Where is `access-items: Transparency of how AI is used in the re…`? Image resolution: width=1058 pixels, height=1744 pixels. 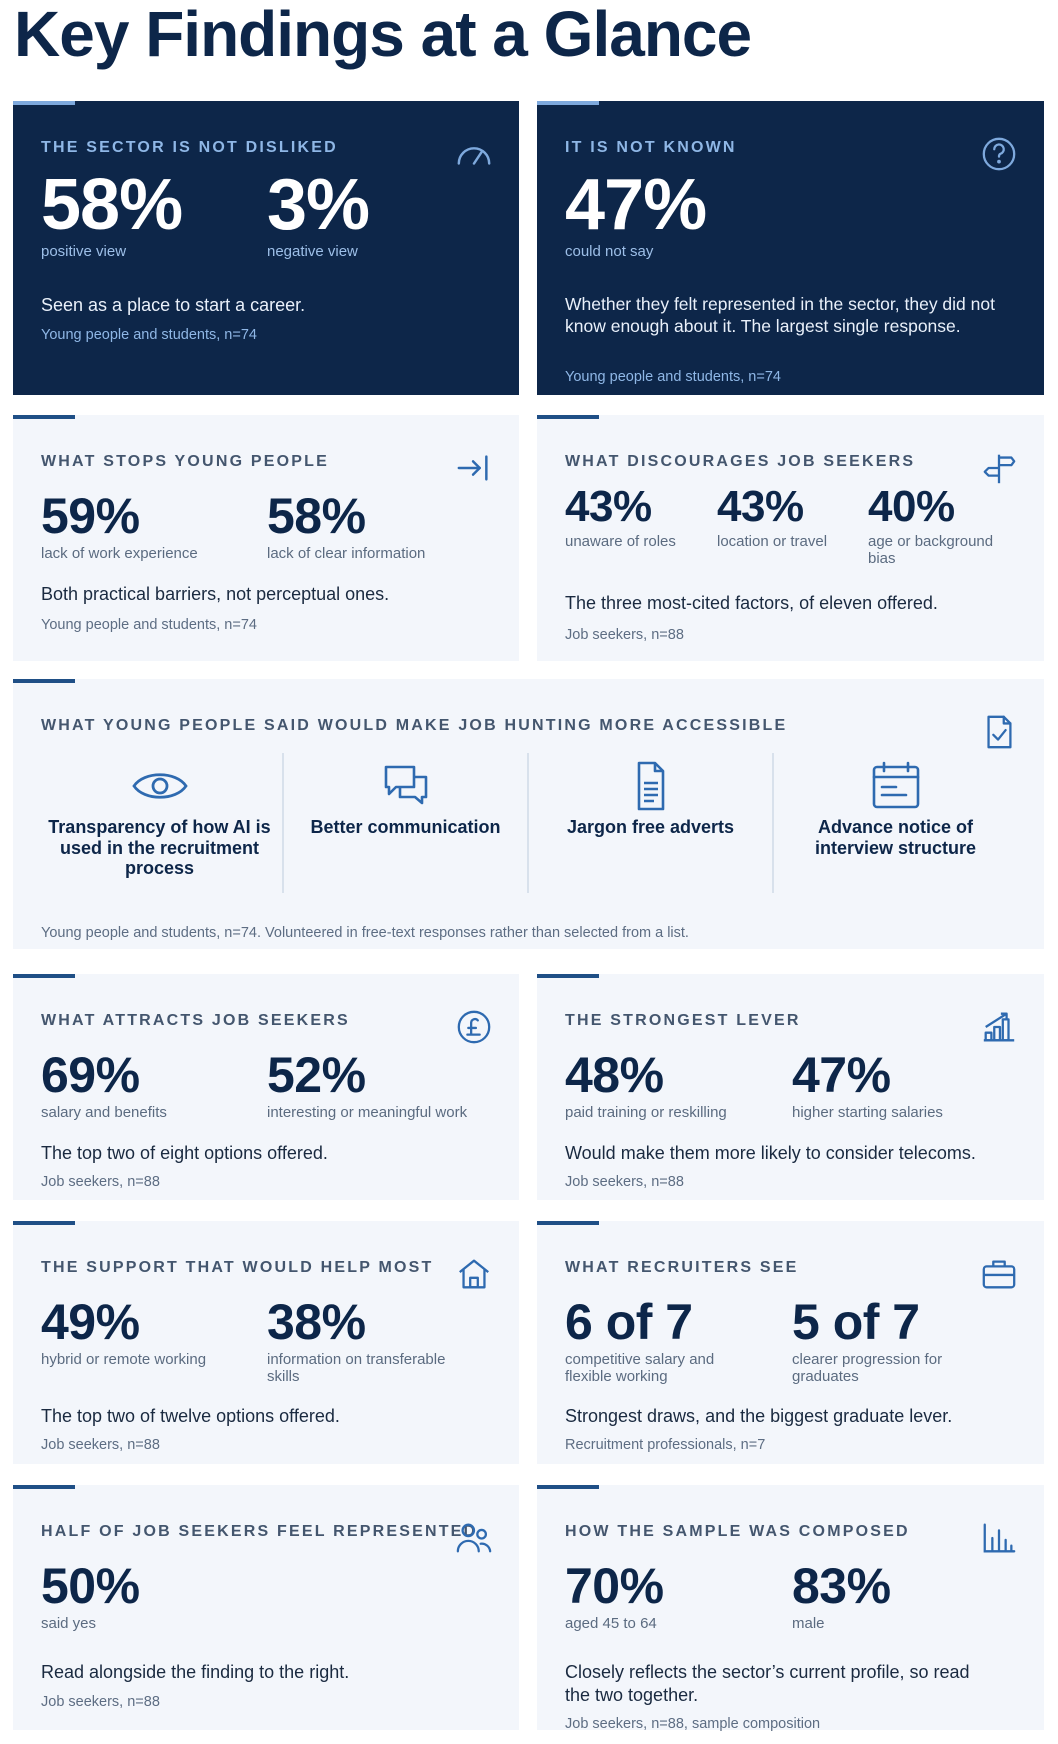
access-items: Transparency of how AI is used in the re… is located at coordinates (528, 823).